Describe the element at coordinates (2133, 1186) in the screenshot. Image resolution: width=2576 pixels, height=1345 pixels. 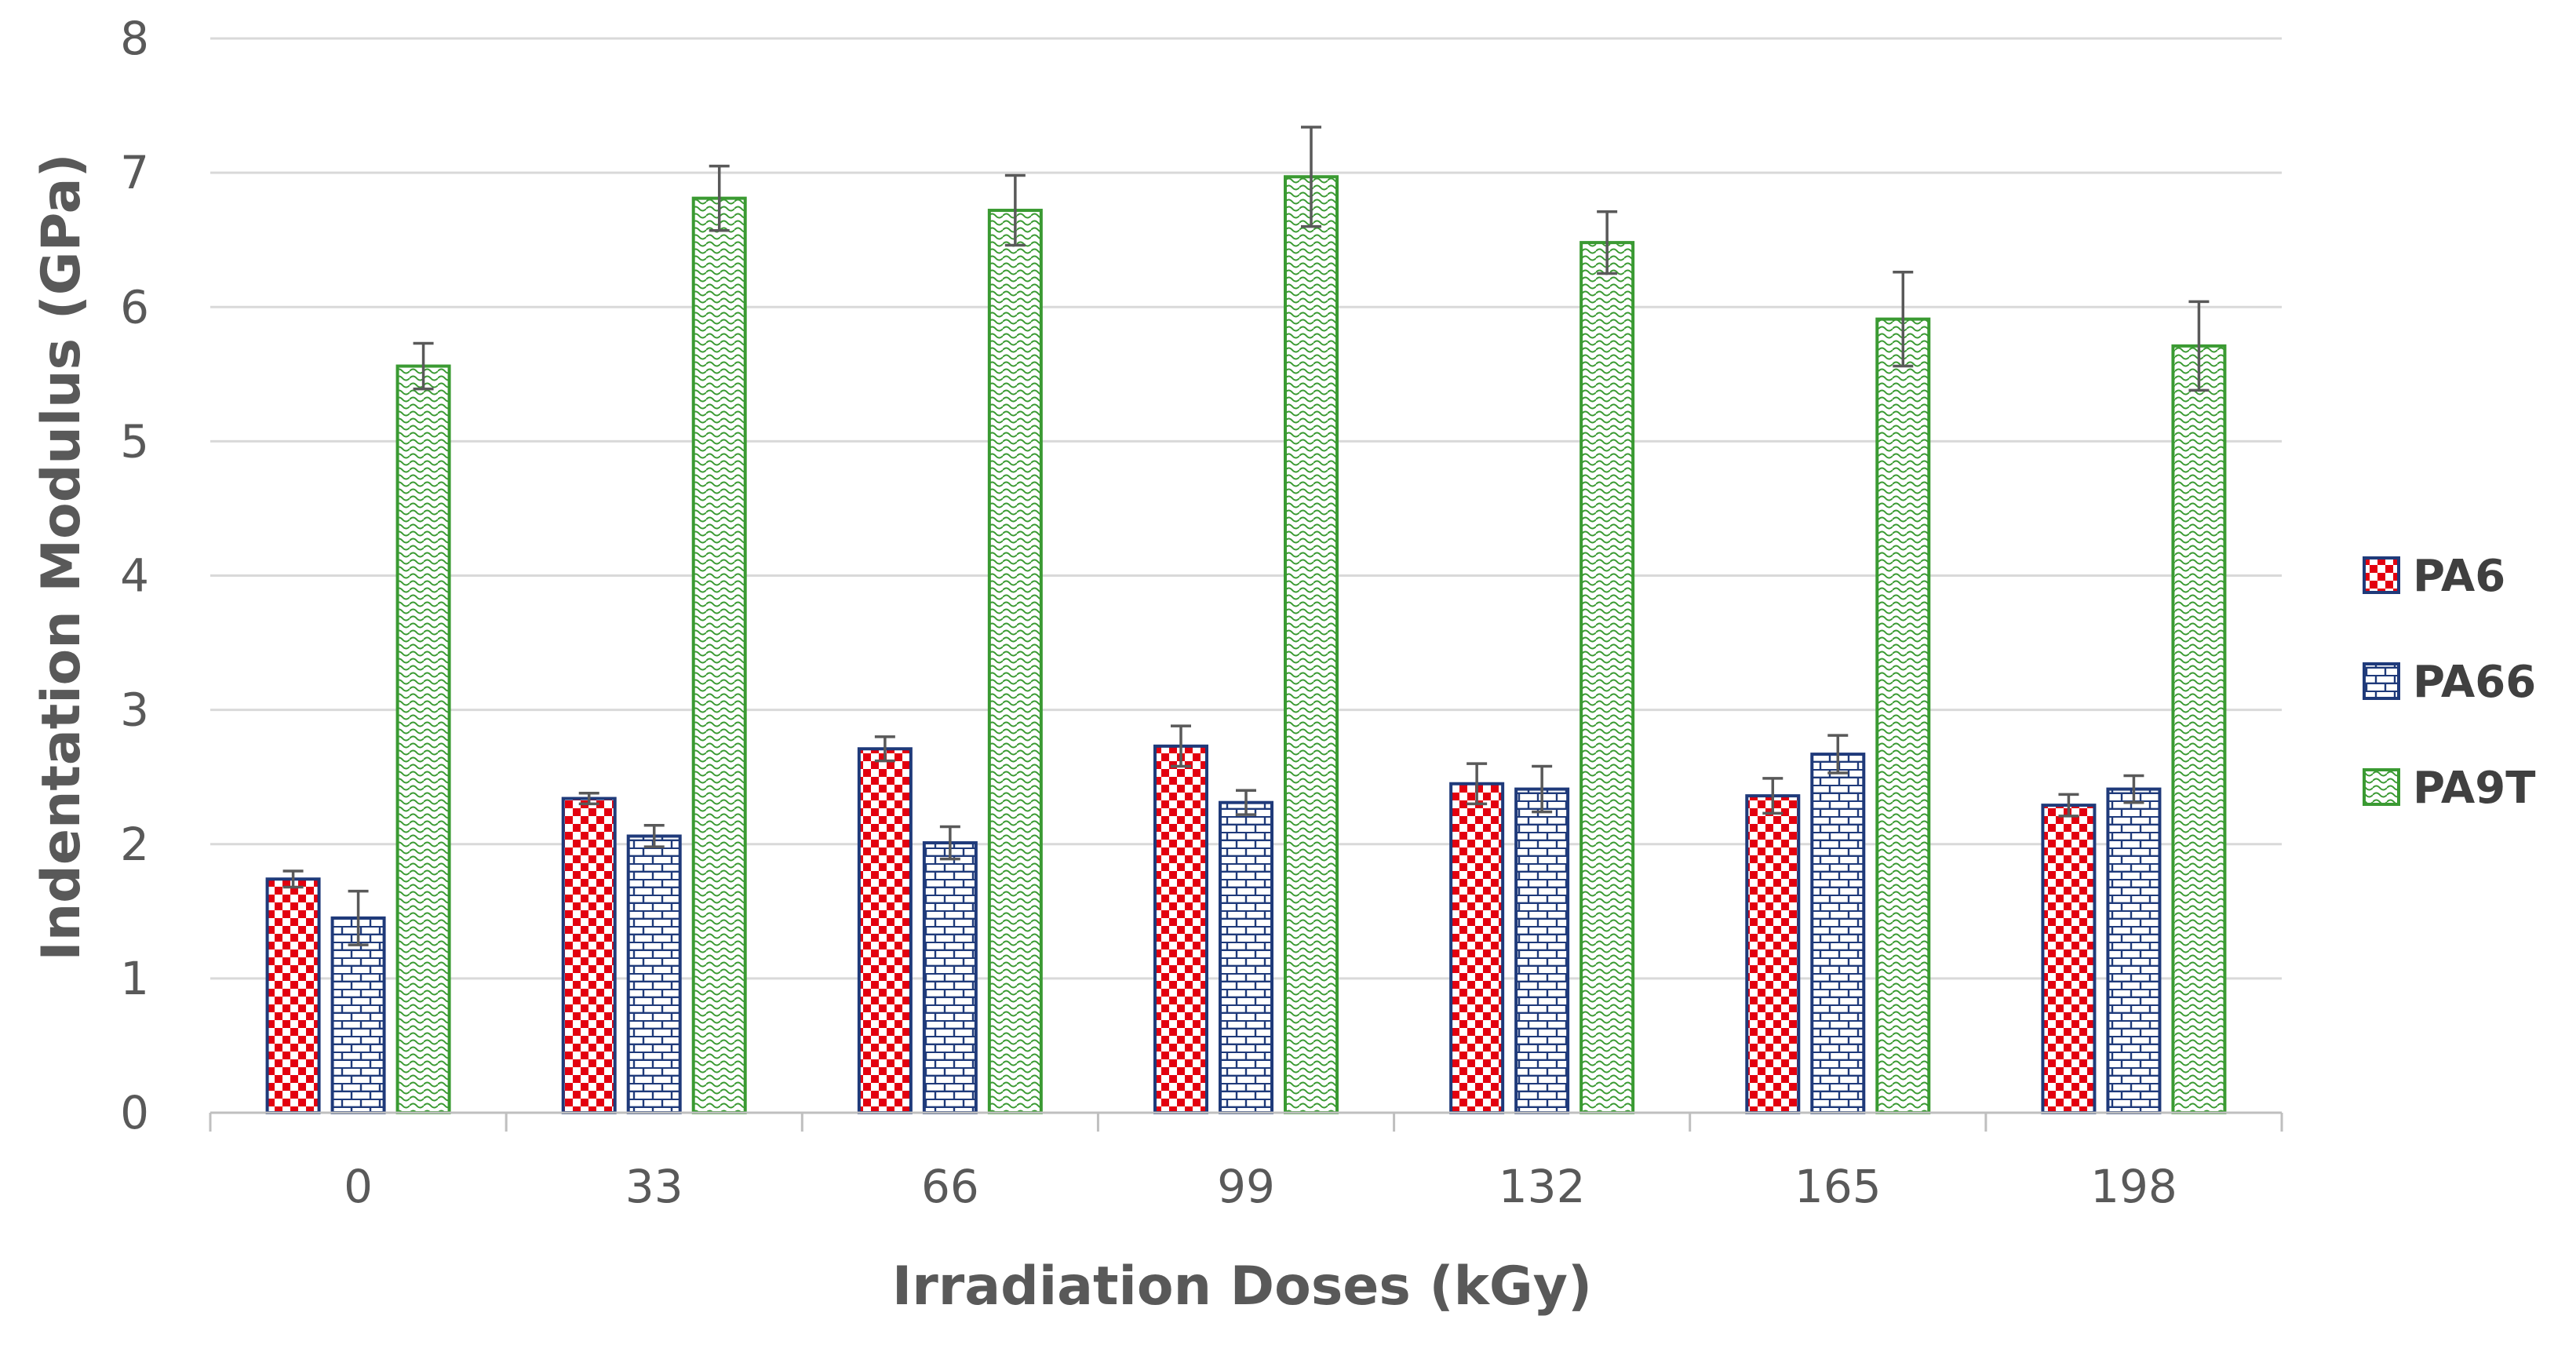
I see `x-tick-label: 198` at that location.